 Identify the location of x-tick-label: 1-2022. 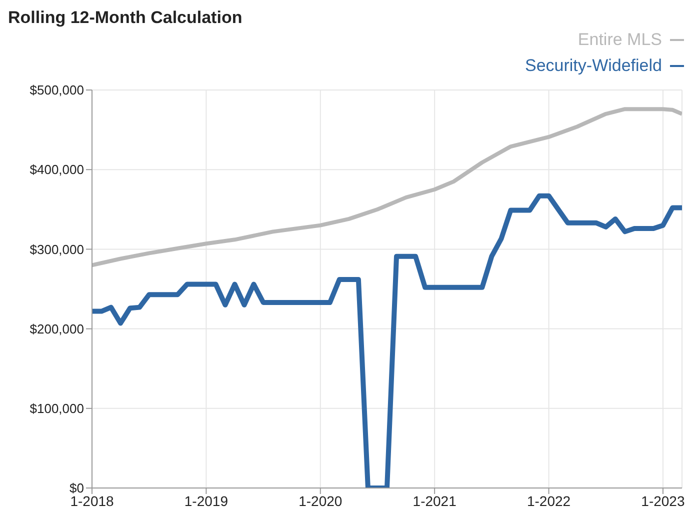
(548, 500).